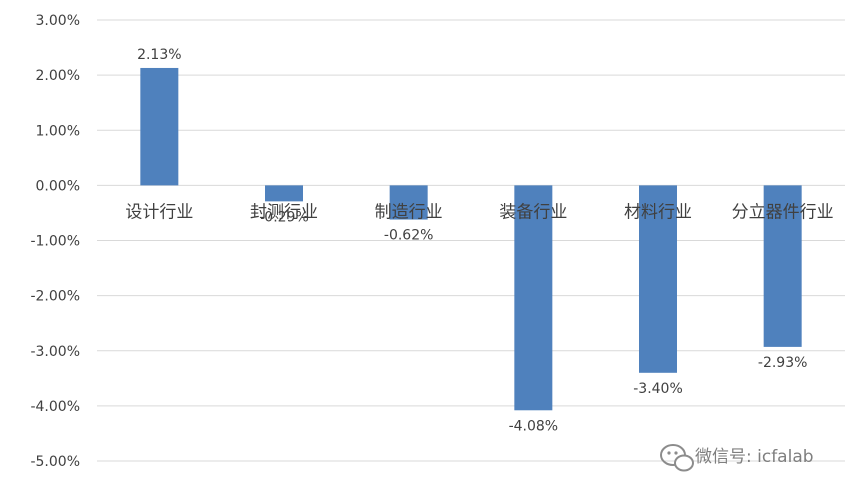  What do you see at coordinates (658, 389) in the screenshot?
I see `data-label: -3.40%` at bounding box center [658, 389].